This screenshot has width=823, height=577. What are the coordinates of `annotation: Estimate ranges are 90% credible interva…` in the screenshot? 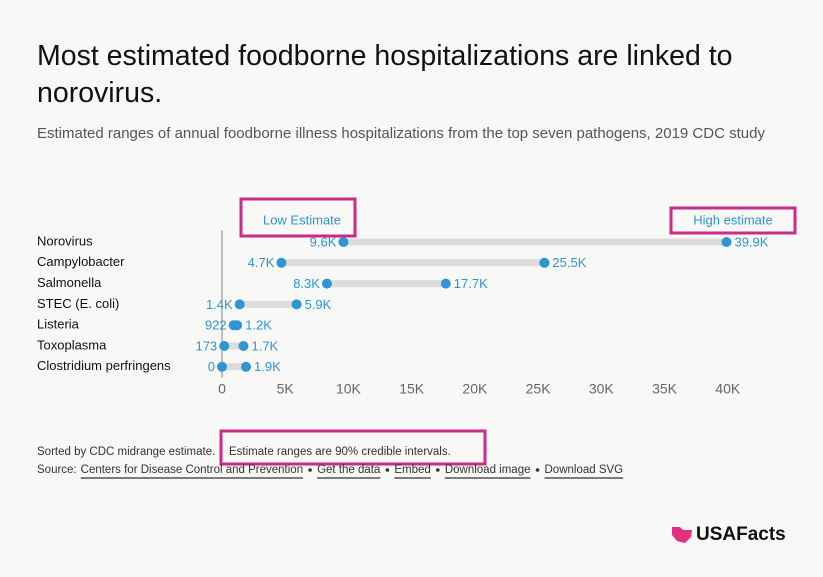 It's located at (340, 452).